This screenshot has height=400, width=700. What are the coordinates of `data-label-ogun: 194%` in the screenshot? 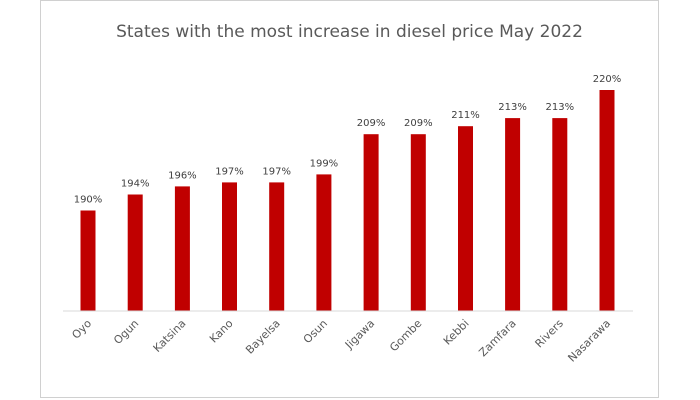 It's located at (135, 184).